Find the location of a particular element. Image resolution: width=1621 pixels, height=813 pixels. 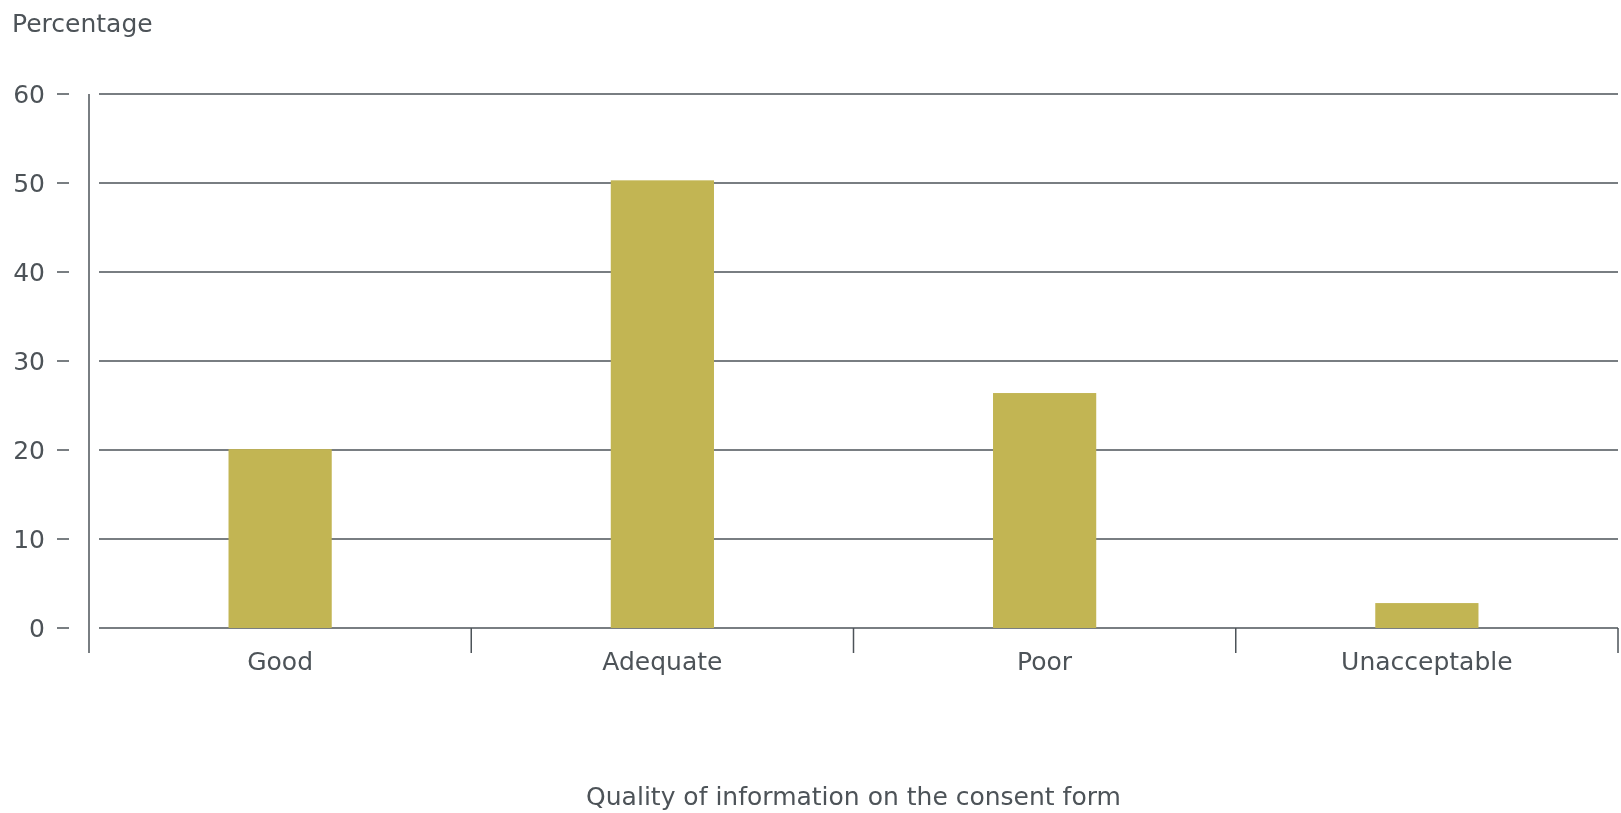

y-tick-label: 0 is located at coordinates (37, 628).